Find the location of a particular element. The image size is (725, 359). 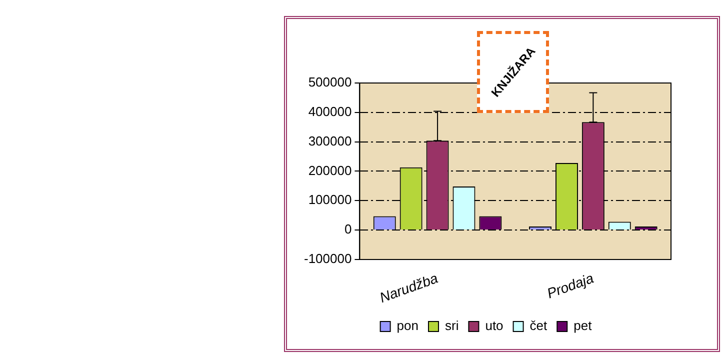

y-tick-label: 200000 is located at coordinates (330, 170).